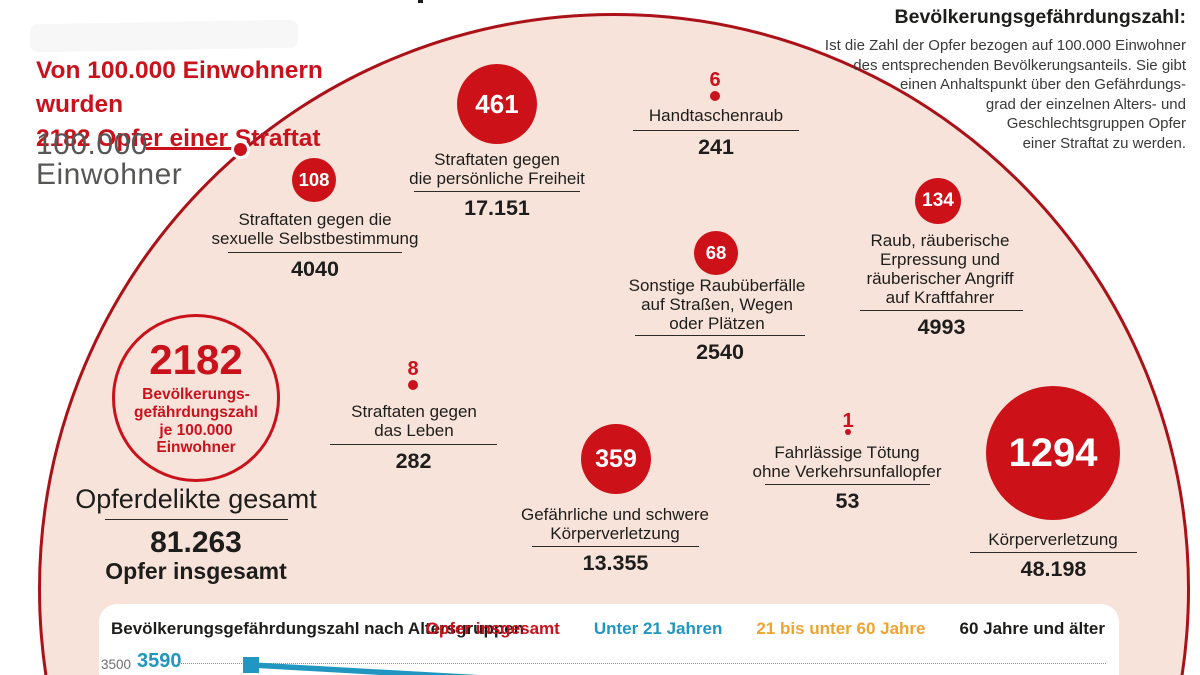 The height and width of the screenshot is (675, 1200). Describe the element at coordinates (615, 524) in the screenshot. I see `crime-label: Gefährliche und schwere Körperverletzung` at that location.